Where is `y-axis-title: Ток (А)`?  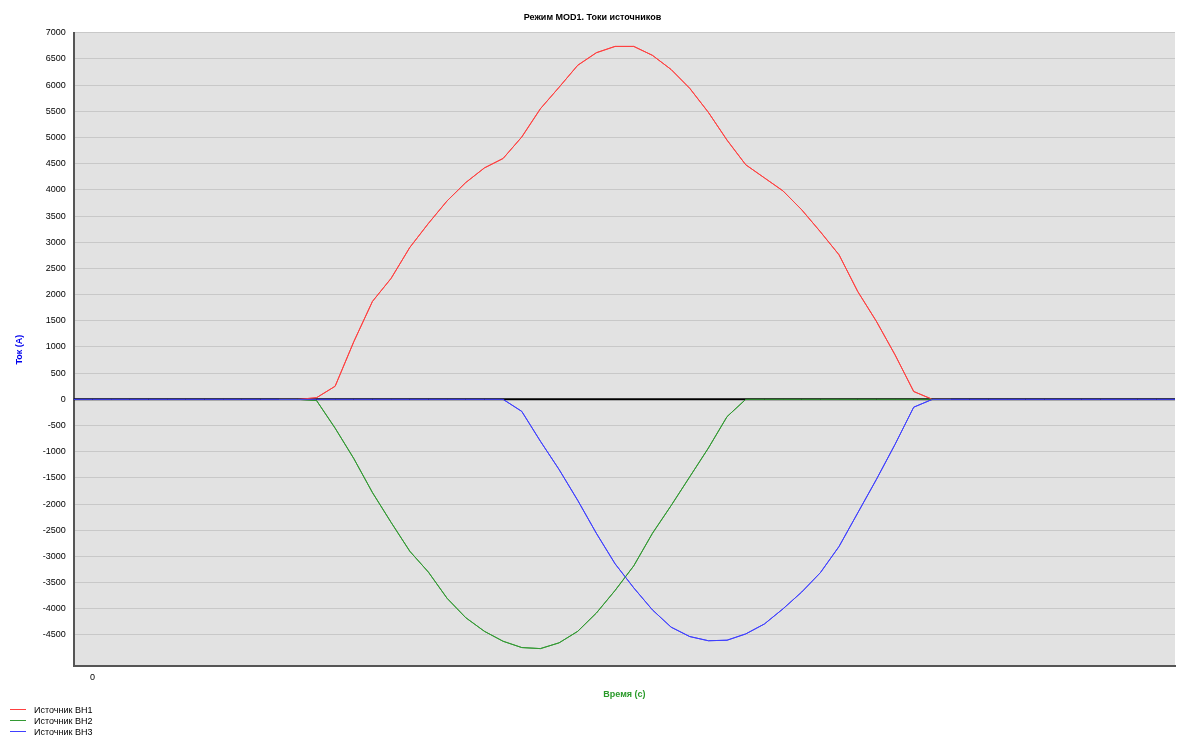
y-axis-title: Ток (А) is located at coordinates (18, 349).